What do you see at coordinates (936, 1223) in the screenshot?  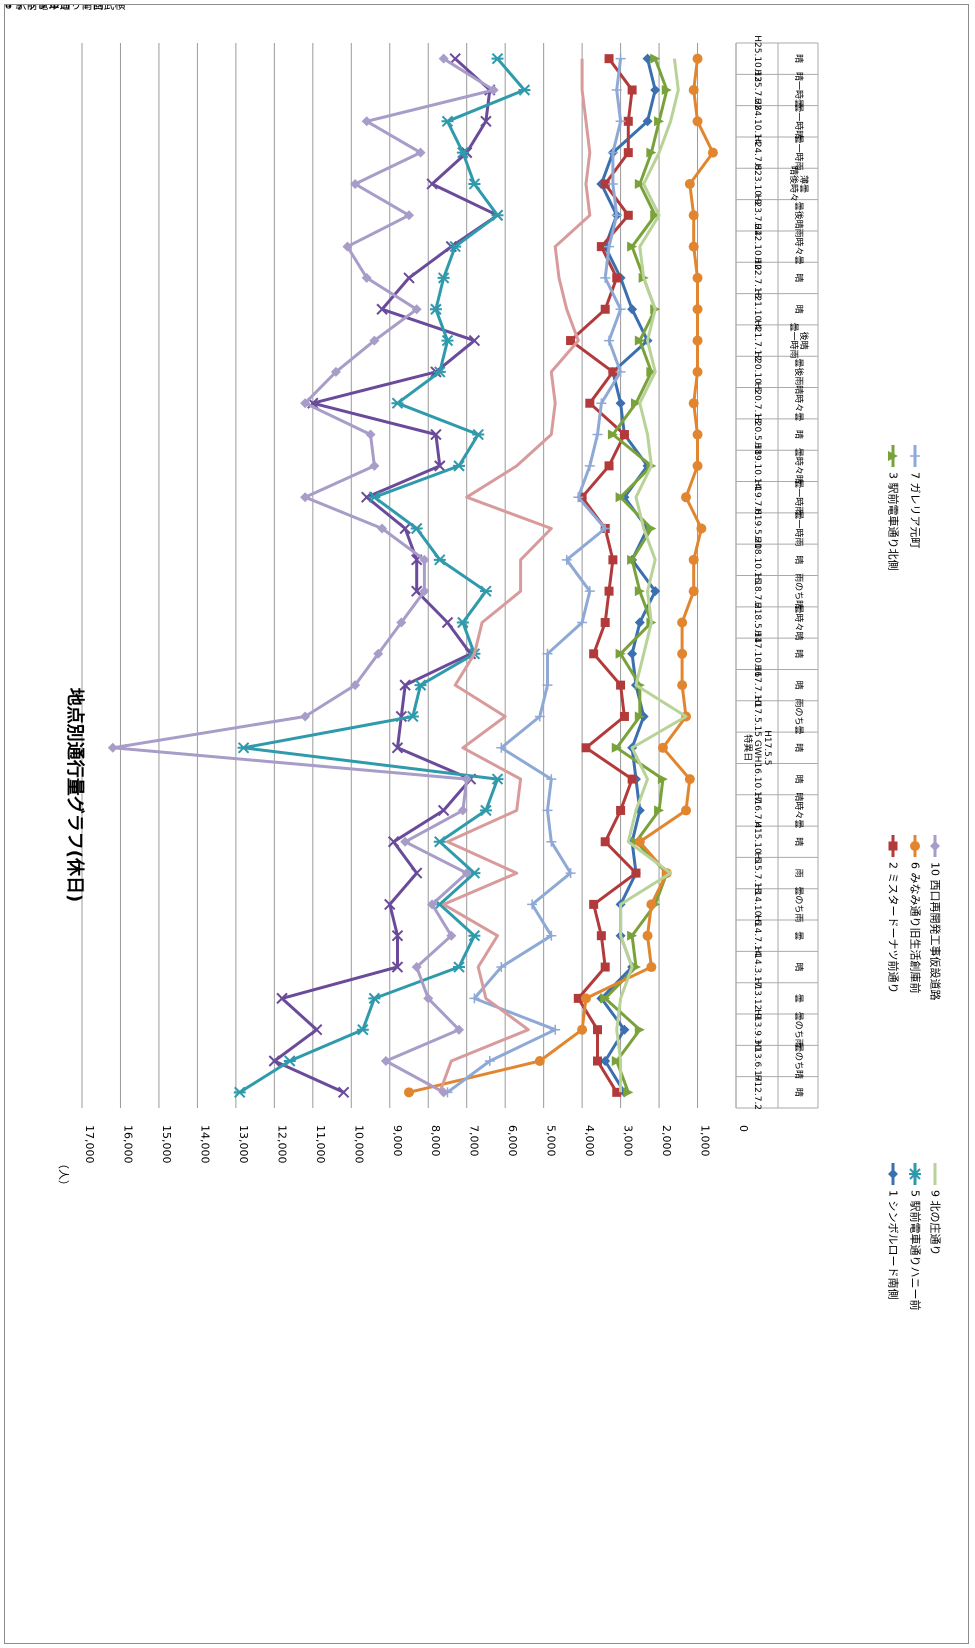 I see `legend-label: 9 北の庄通り` at bounding box center [936, 1223].